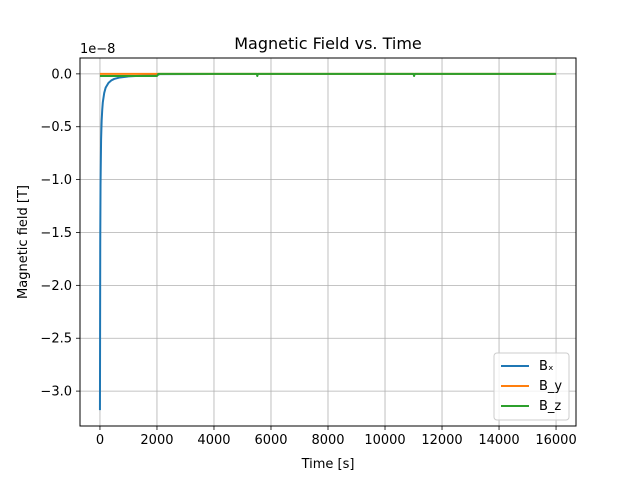  Describe the element at coordinates (441, 440) in the screenshot. I see `x-tick-label: 12000` at that location.